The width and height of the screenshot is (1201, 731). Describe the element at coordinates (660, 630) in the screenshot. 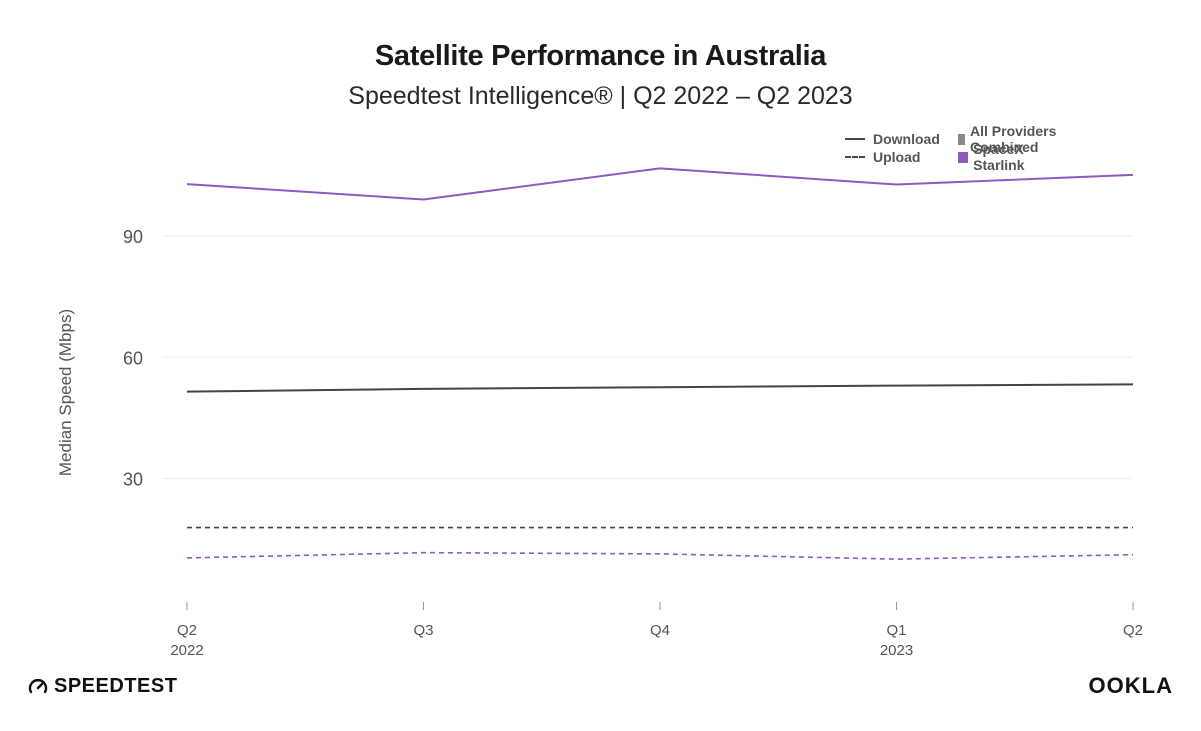

I see `x-tick-label: Q4` at that location.